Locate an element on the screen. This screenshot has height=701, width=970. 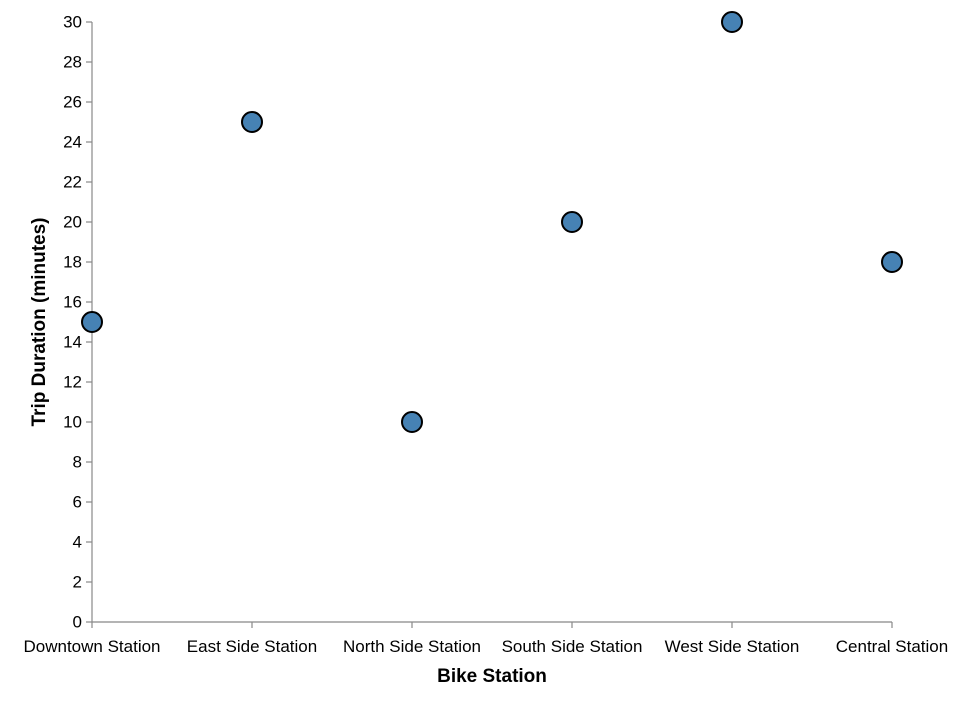
y-tick-label: 30 is located at coordinates (72, 22).